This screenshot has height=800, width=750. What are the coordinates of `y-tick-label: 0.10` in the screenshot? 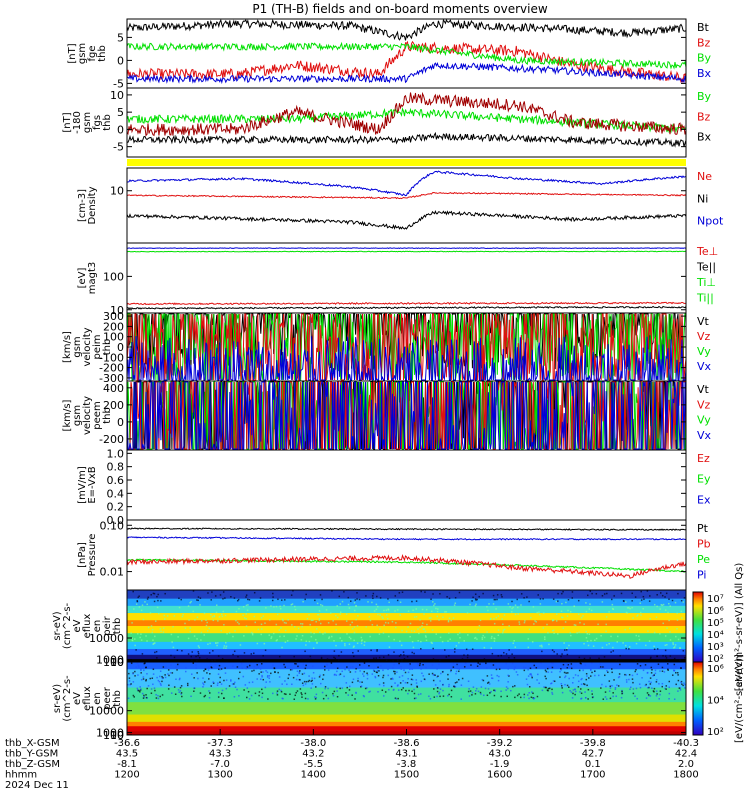 It's located at (112, 525).